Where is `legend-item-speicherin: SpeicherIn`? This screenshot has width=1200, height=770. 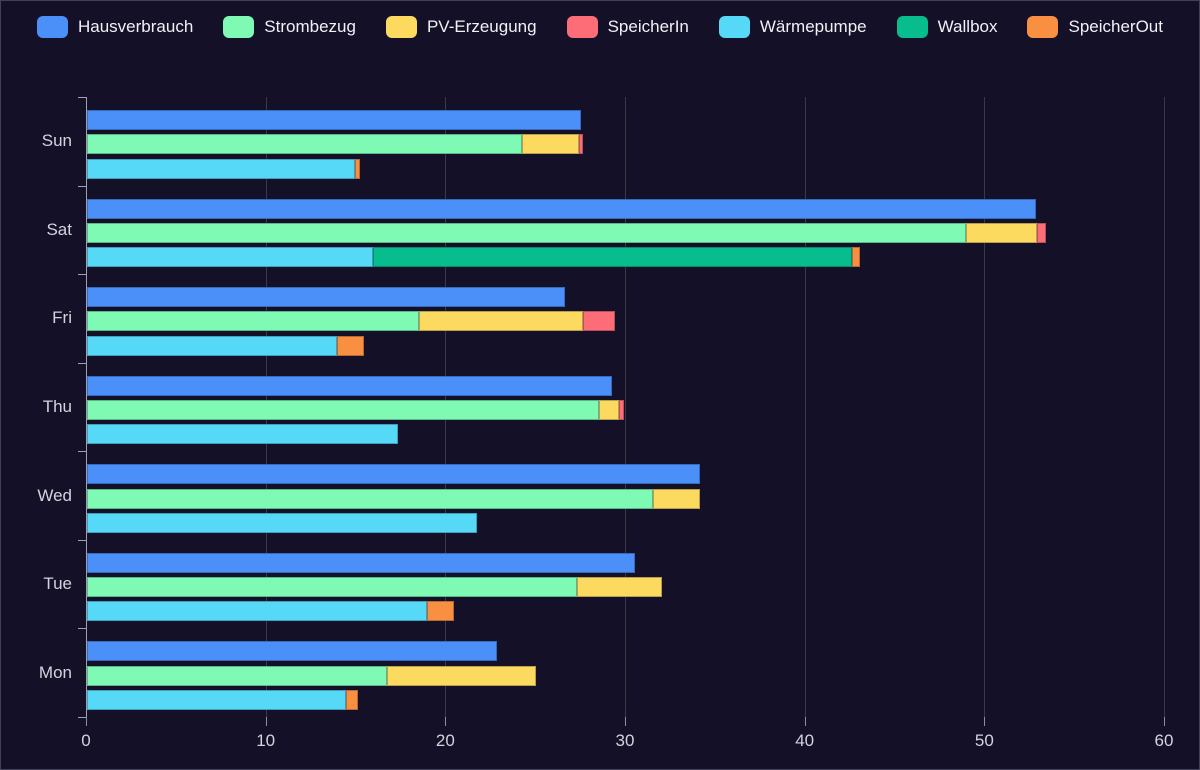
legend-item-speicherin: SpeicherIn is located at coordinates (627, 27).